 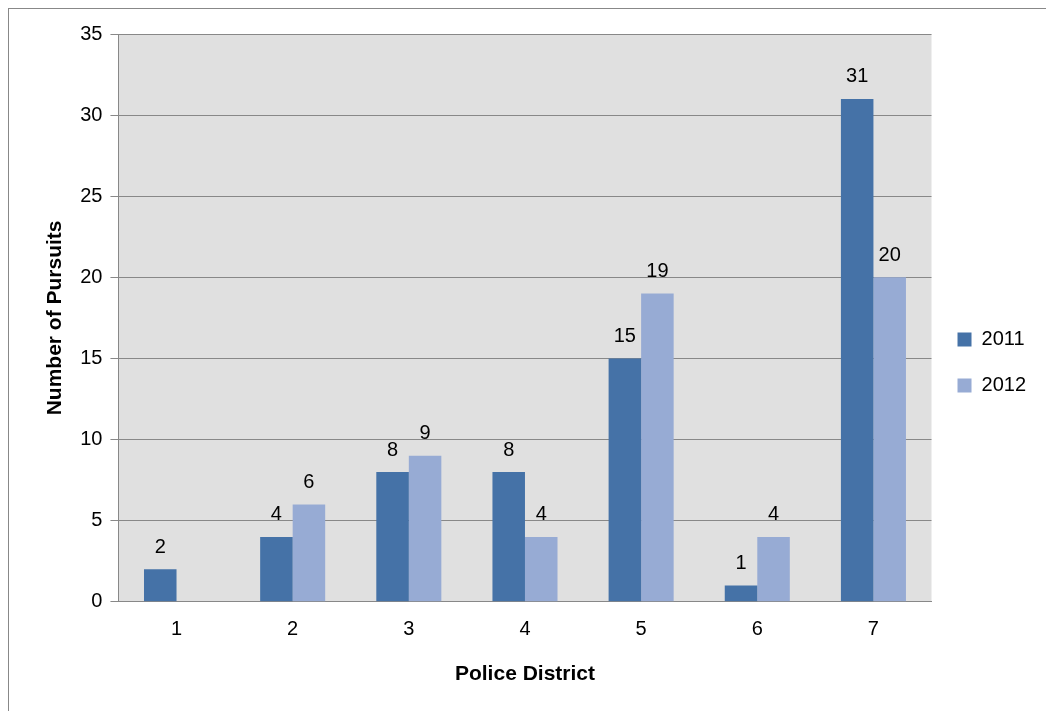 What do you see at coordinates (409, 628) in the screenshot?
I see `x-tick-label: 3` at bounding box center [409, 628].